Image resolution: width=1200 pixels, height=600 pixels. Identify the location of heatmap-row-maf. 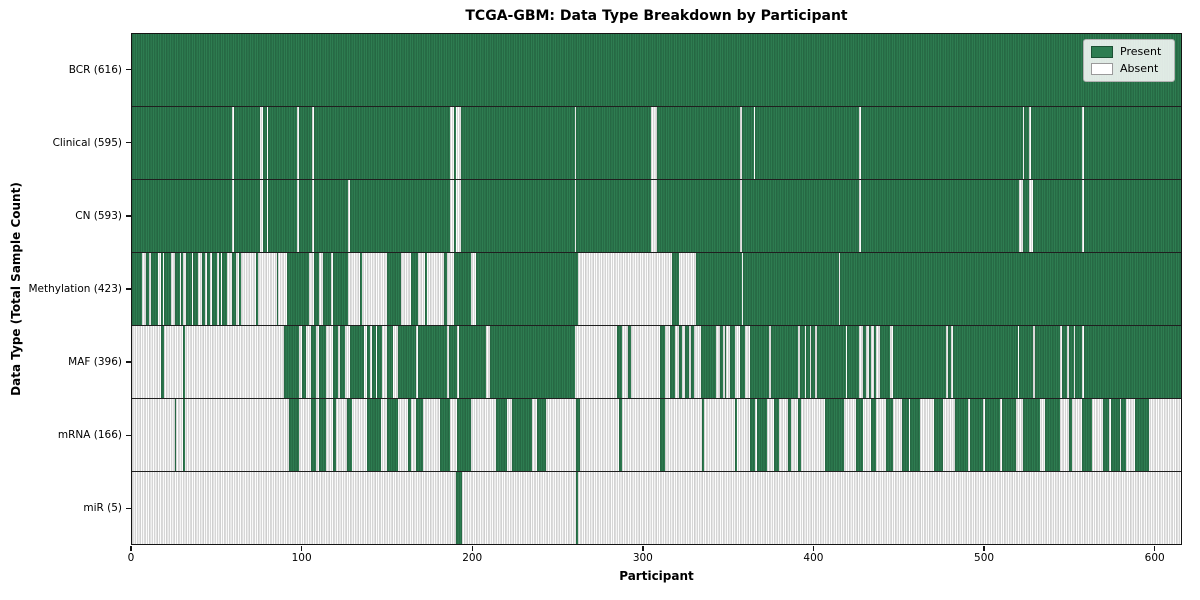
(656, 362).